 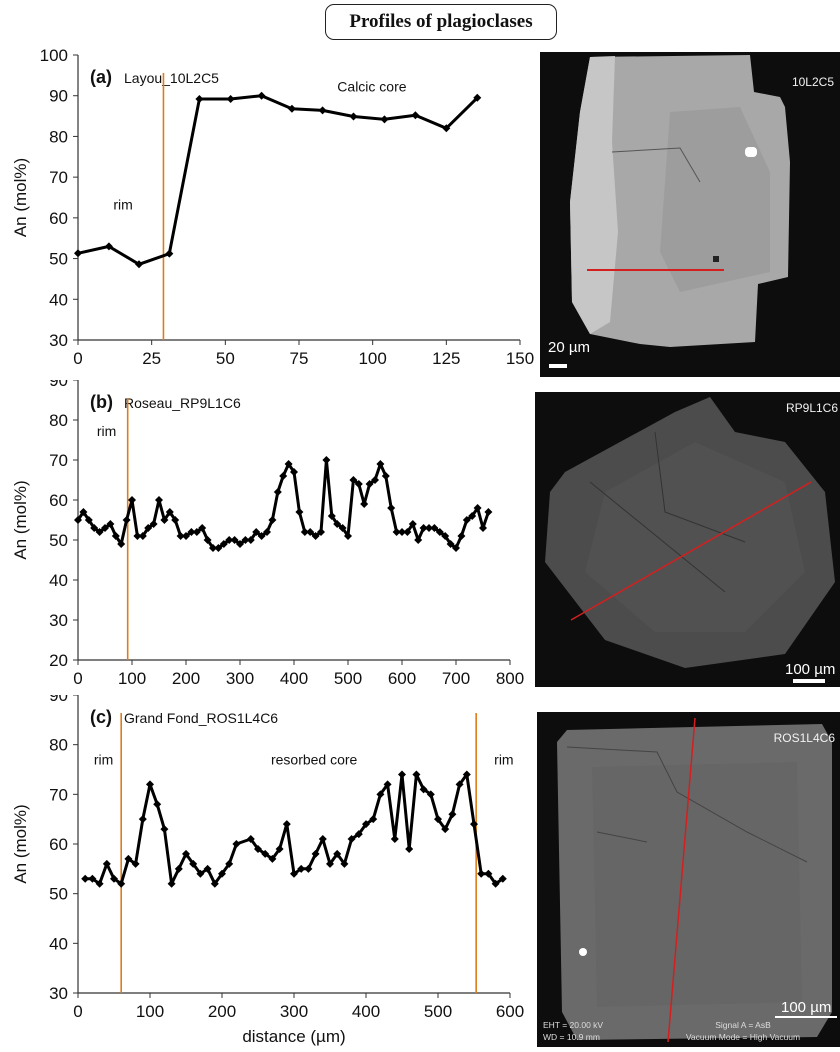 What do you see at coordinates (456, 677) in the screenshot?
I see `x-tick-label: 700` at bounding box center [456, 677].